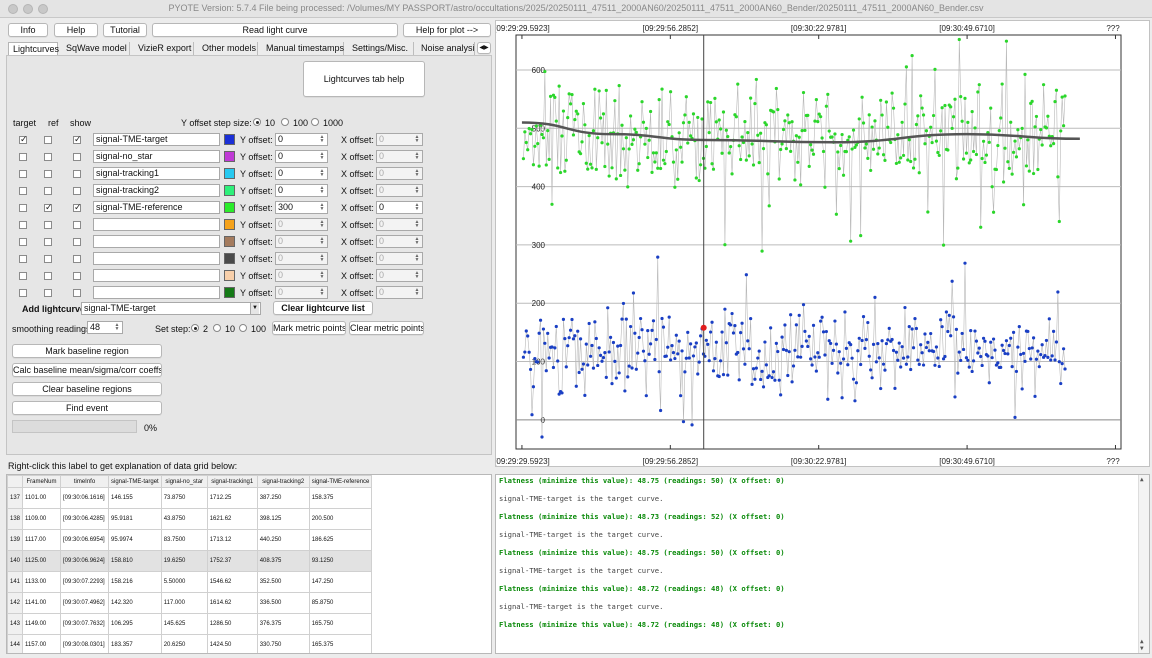  Describe the element at coordinates (228, 48) in the screenshot. I see `tab-other-models: Other models` at that location.